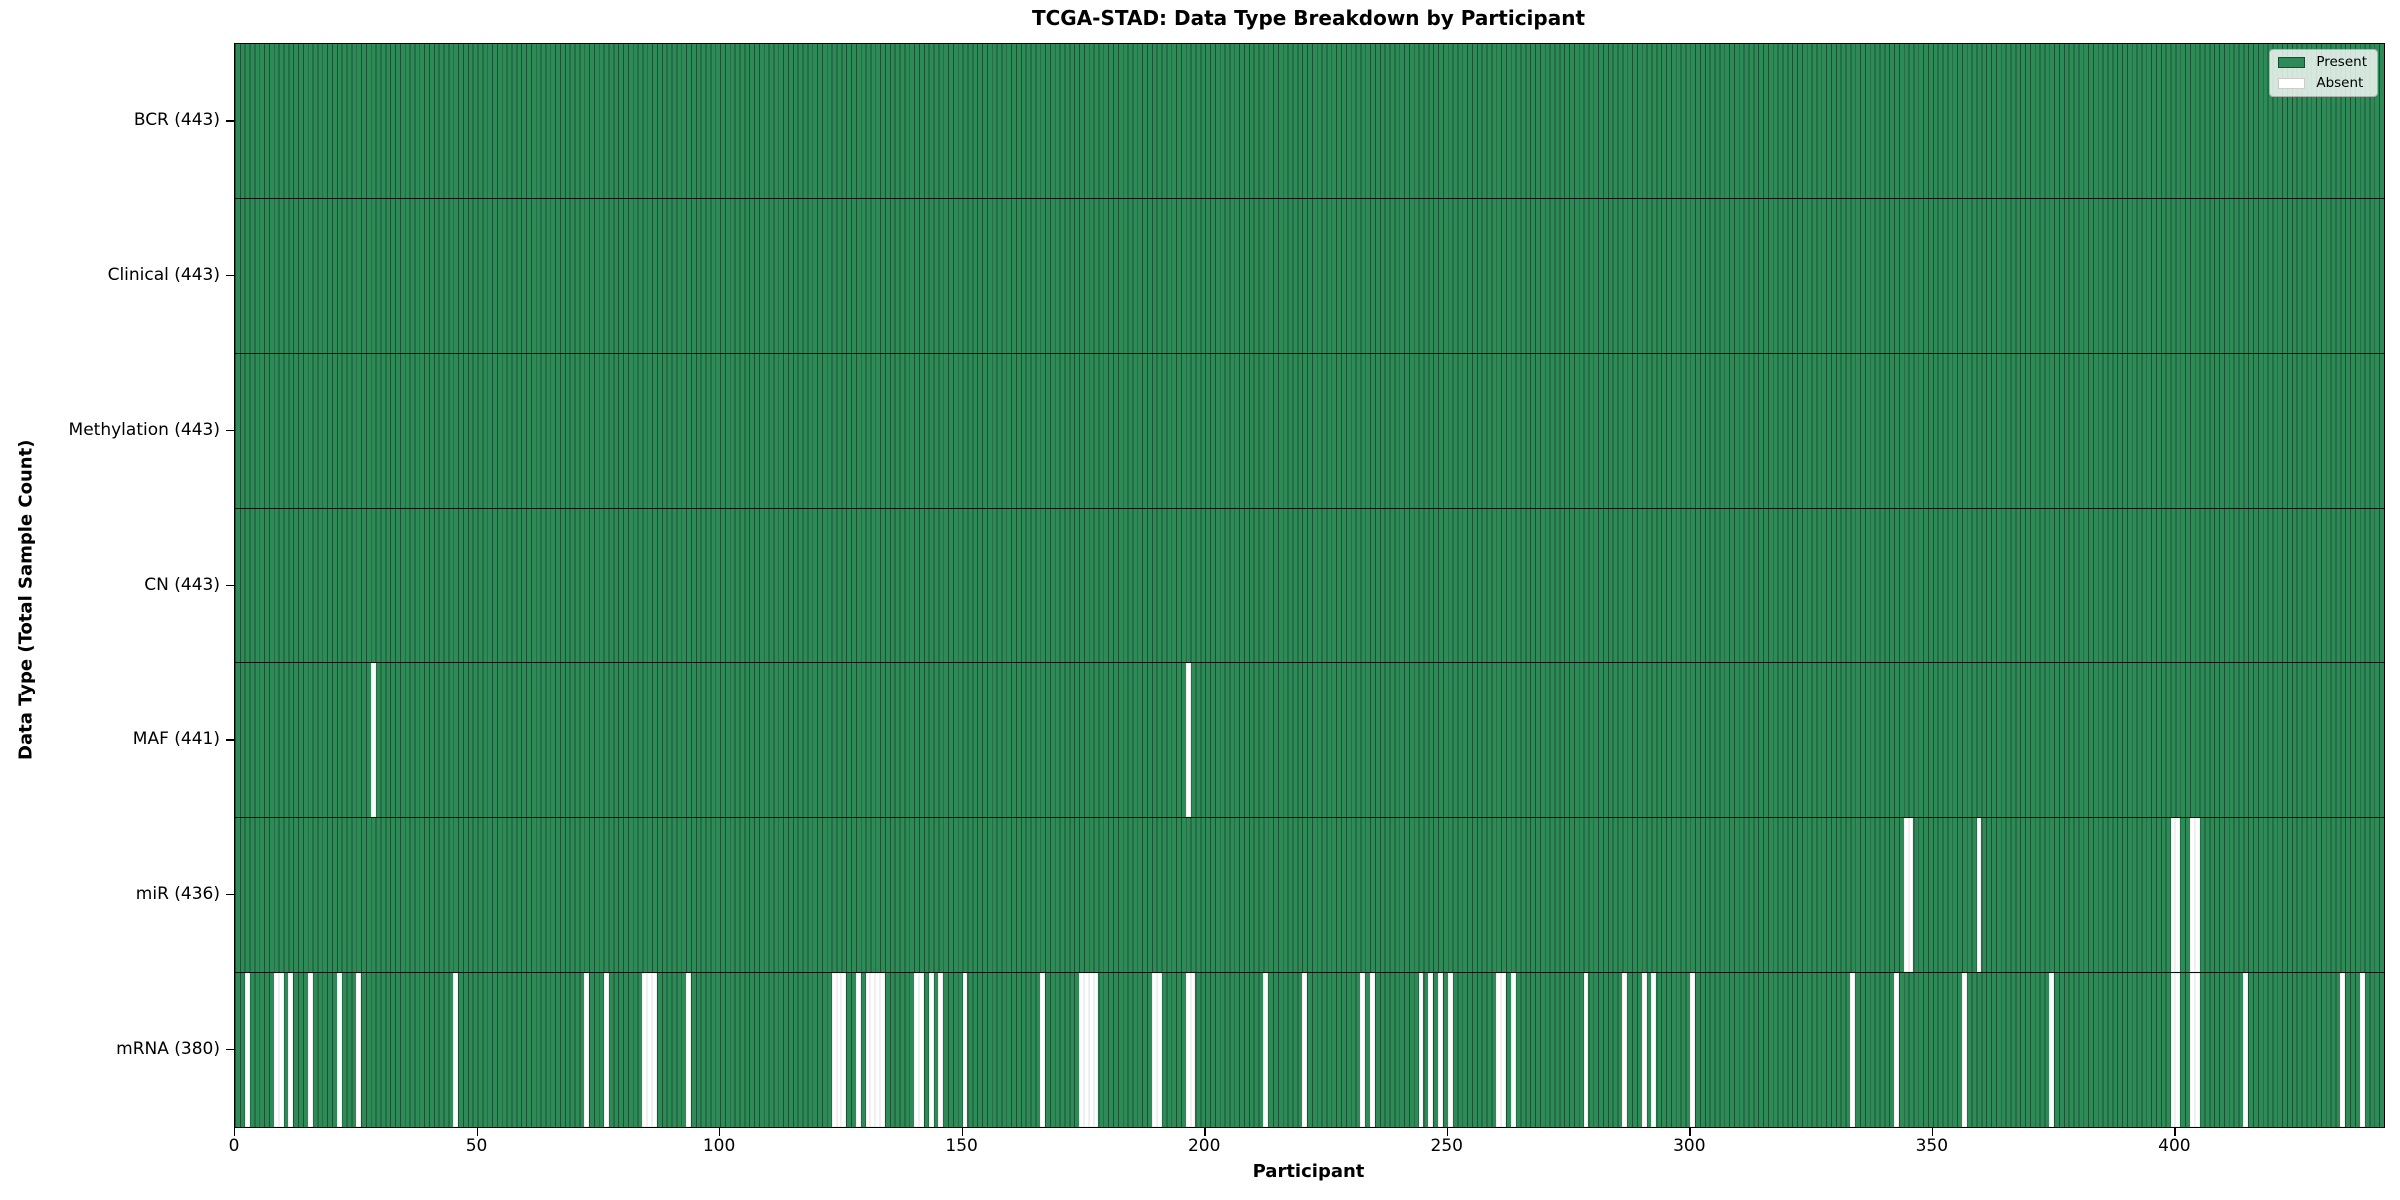 This screenshot has height=1200, width=2400. I want to click on y-axis-tick-label: miR (436), so click(177, 893).